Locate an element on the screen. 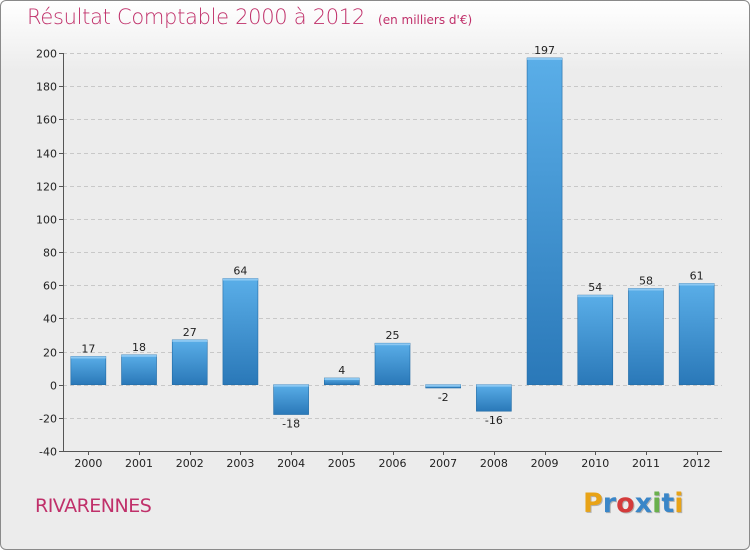  value-label: -16 is located at coordinates (494, 420).